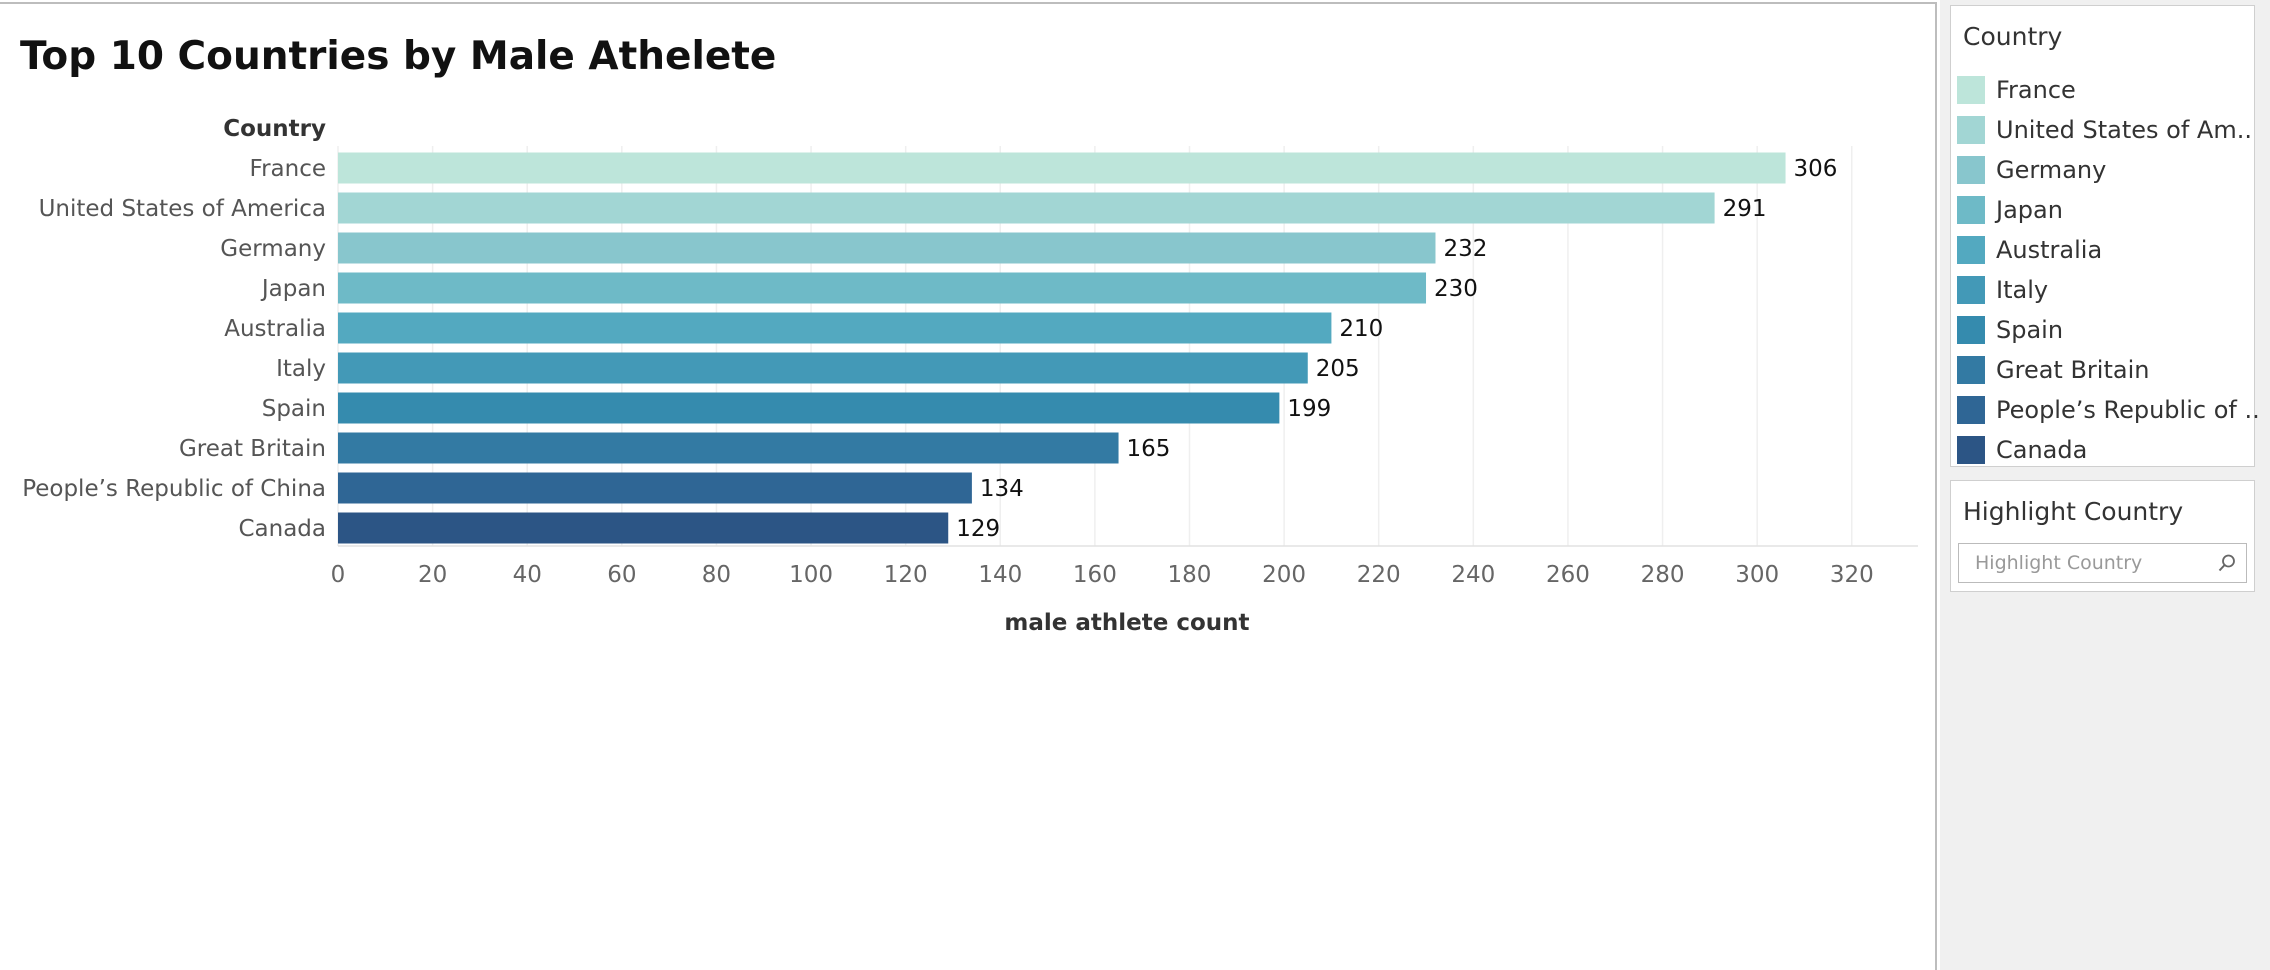 The image size is (2270, 970). Describe the element at coordinates (2030, 330) in the screenshot. I see `legend-label: Spain` at that location.